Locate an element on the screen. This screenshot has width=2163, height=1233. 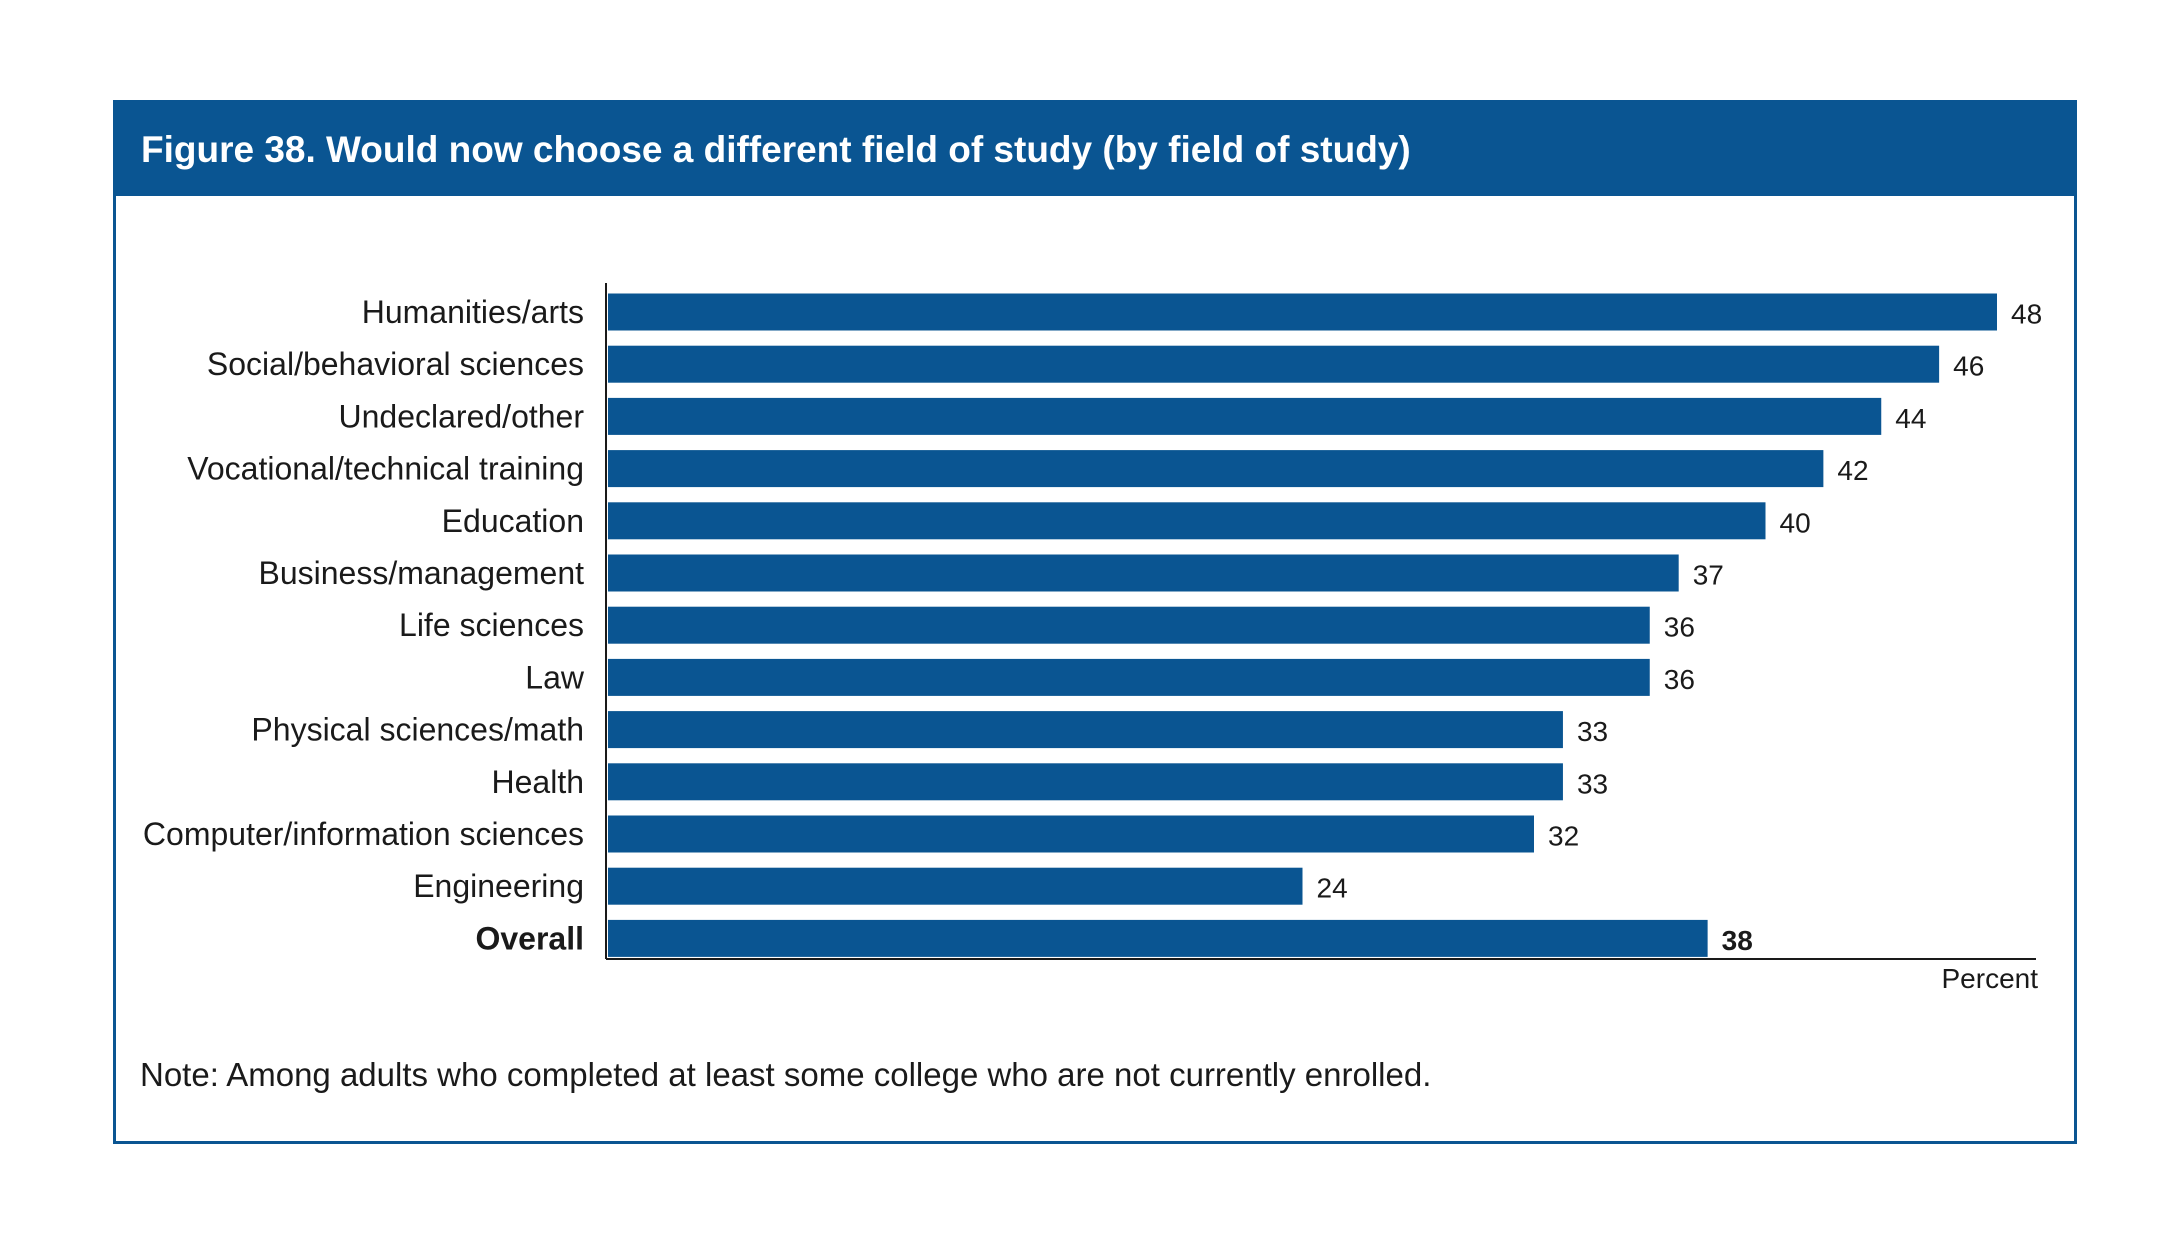
category-label-5: Business/management is located at coordinates (421, 573).